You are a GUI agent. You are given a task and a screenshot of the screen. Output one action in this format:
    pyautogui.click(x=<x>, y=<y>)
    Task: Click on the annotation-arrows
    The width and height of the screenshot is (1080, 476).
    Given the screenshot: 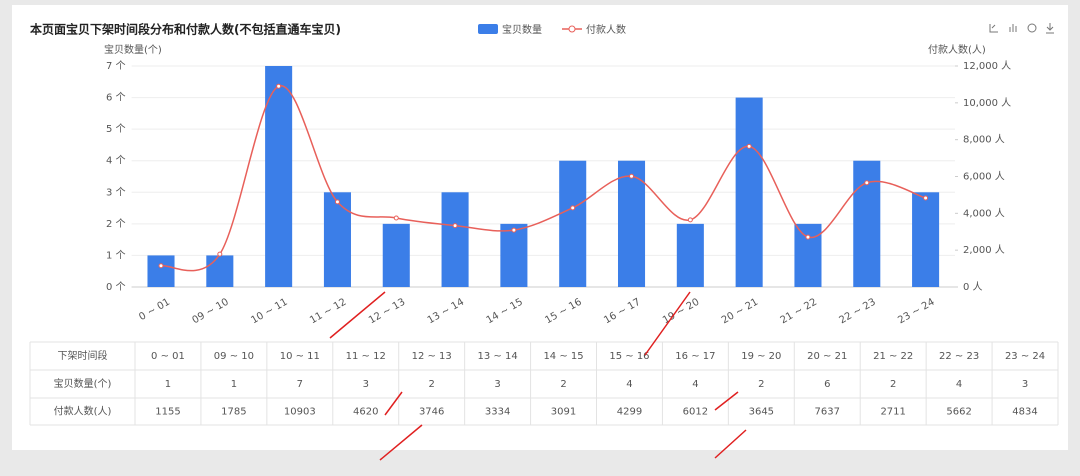 What is the action you would take?
    pyautogui.click(x=538, y=376)
    